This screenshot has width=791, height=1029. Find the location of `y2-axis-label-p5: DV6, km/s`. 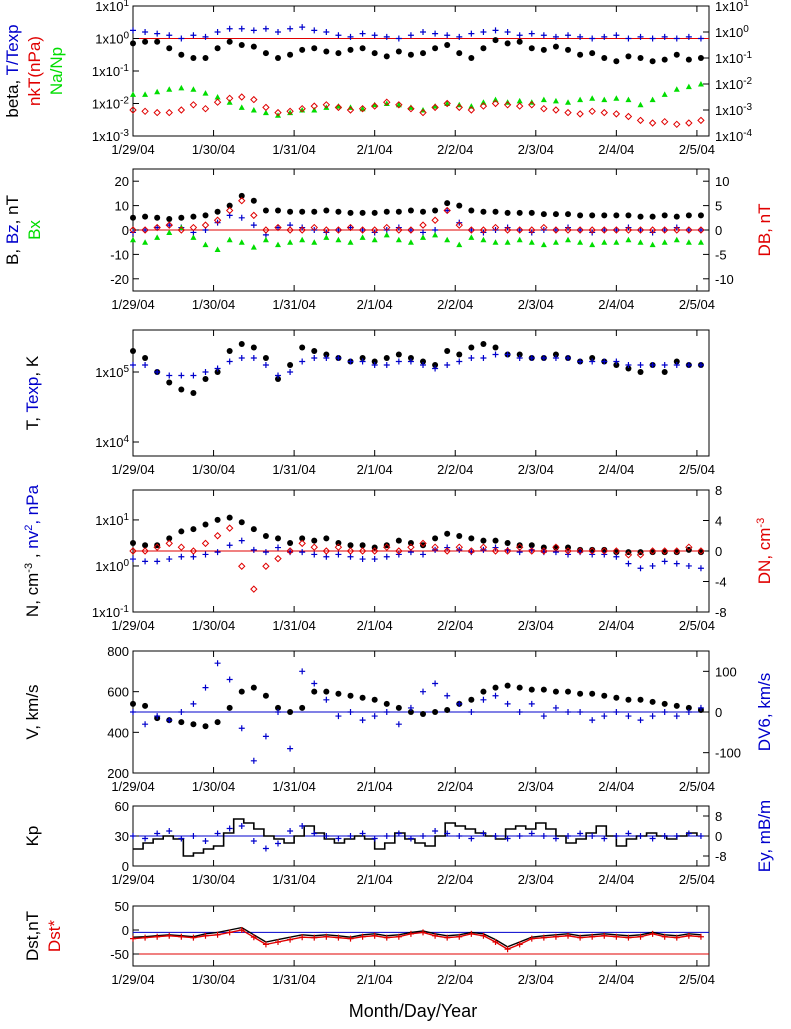

y2-axis-label-p5: DV6, km/s is located at coordinates (764, 712).